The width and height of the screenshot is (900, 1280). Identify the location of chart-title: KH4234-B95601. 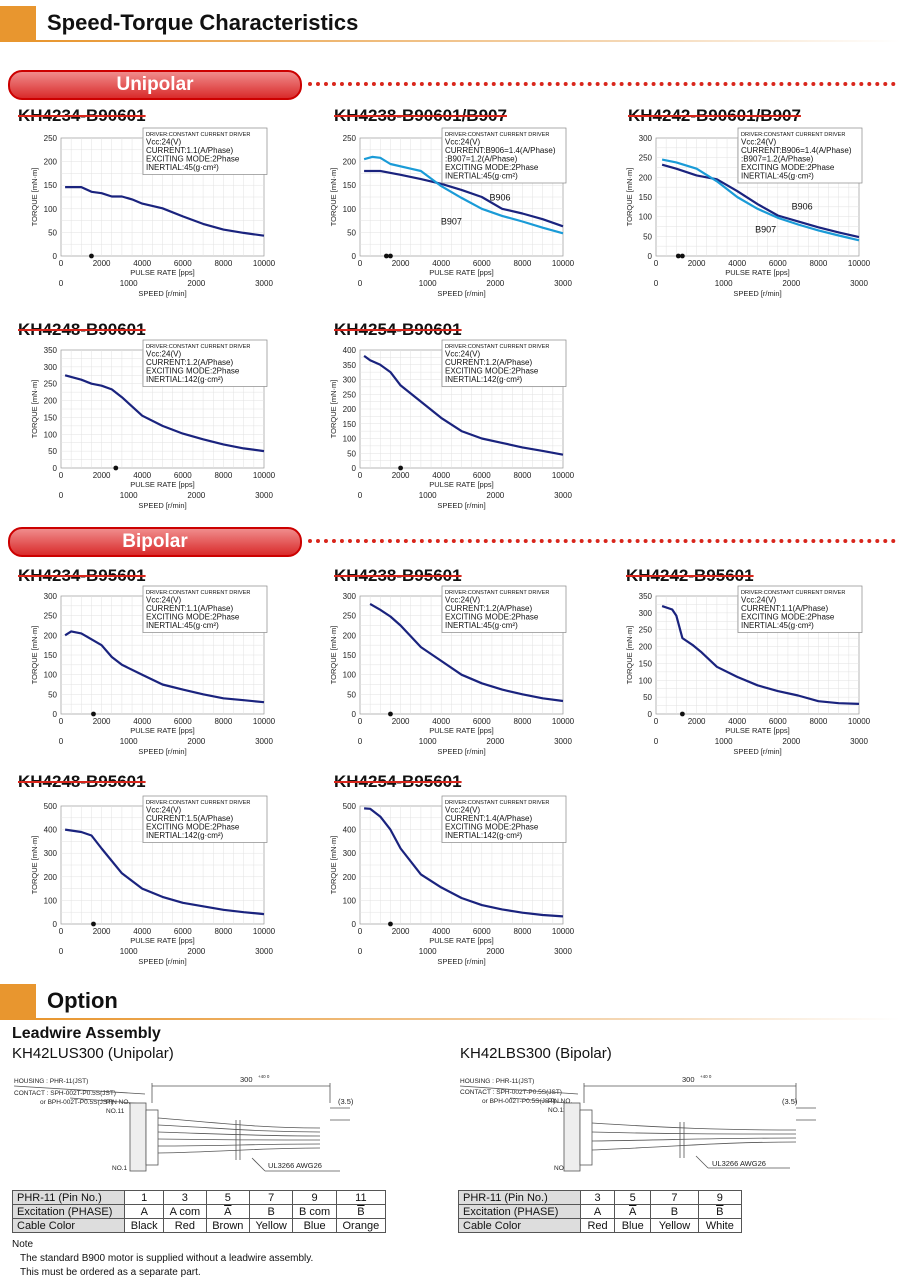
(82, 575).